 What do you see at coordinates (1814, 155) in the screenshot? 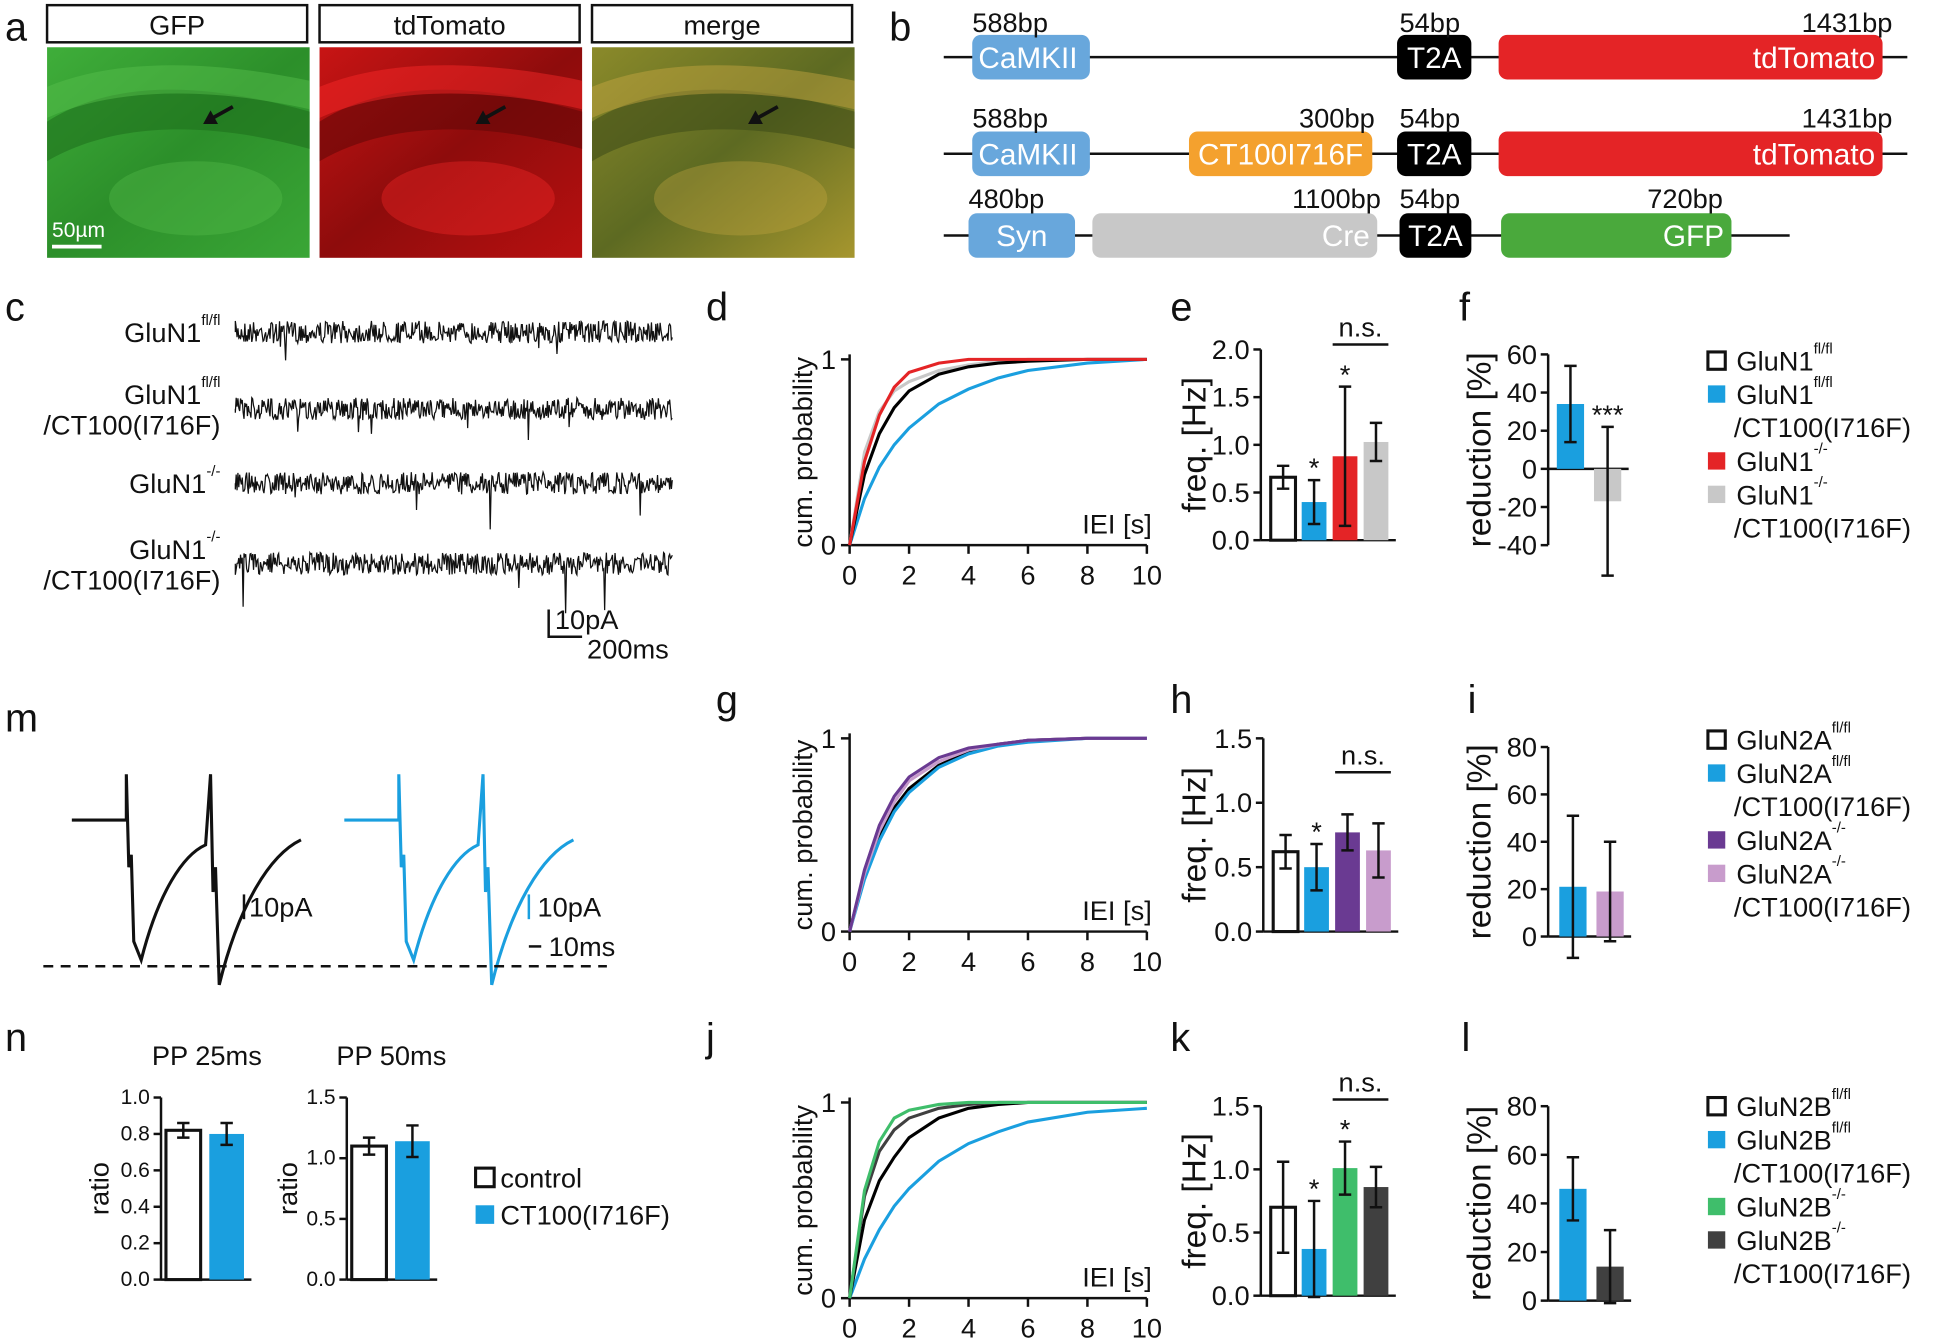
I see `element-label: tdTomato` at bounding box center [1814, 155].